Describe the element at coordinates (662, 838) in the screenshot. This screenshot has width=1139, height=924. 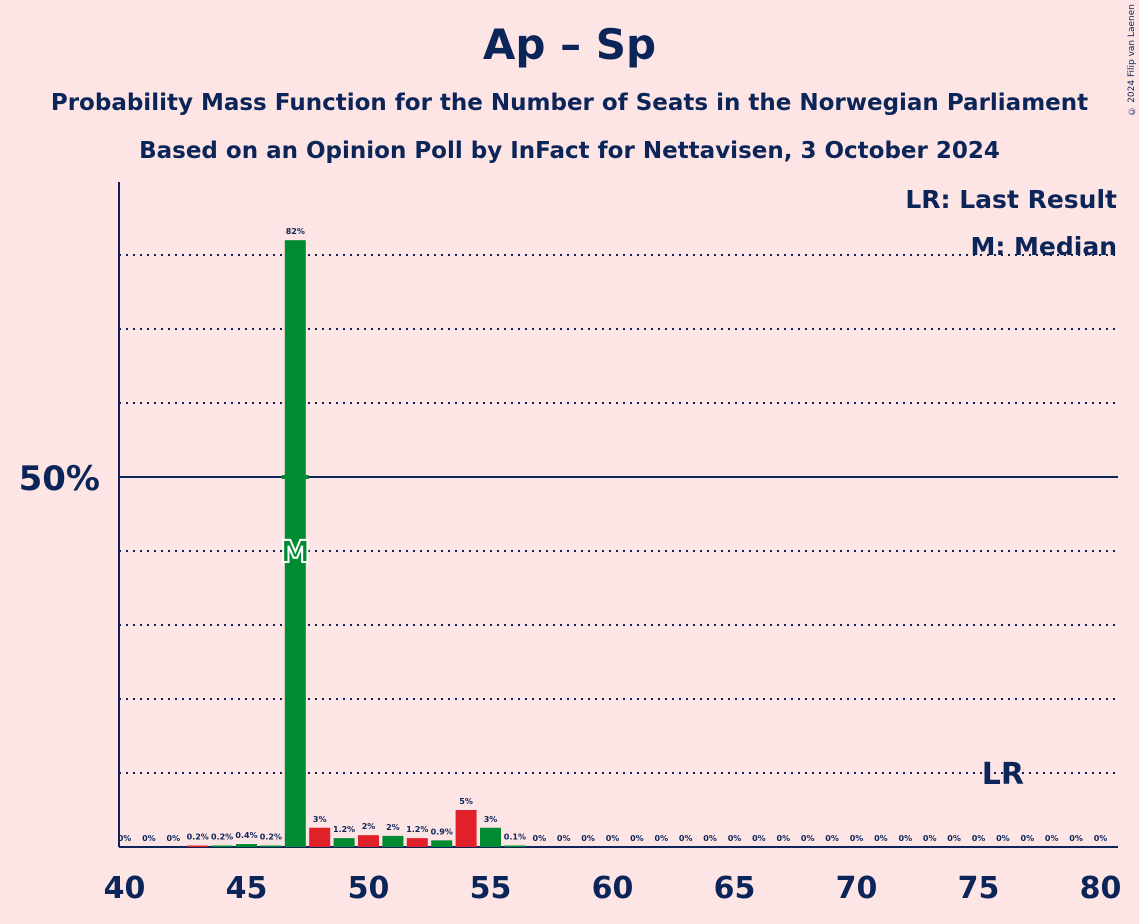
I see `bar-label-seat-62: 0%` at that location.